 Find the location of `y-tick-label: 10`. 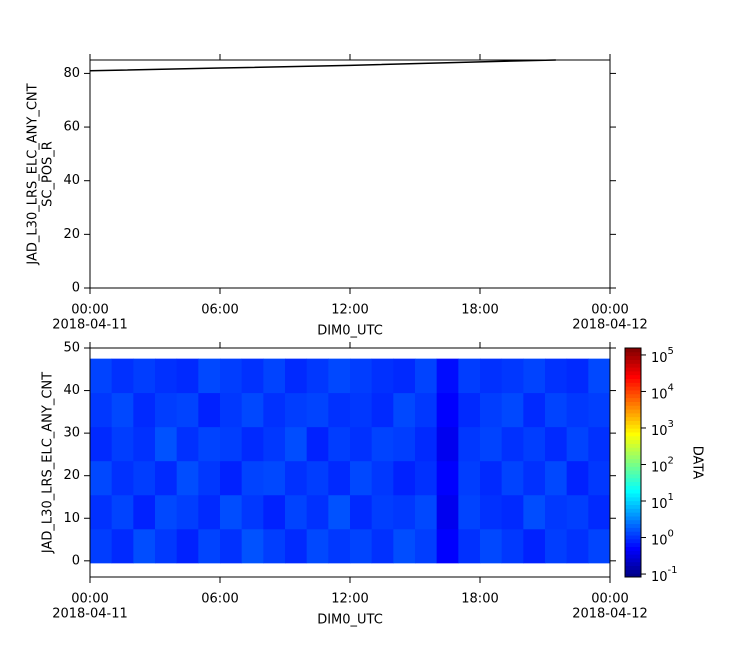

y-tick-label: 10 is located at coordinates (71, 518).